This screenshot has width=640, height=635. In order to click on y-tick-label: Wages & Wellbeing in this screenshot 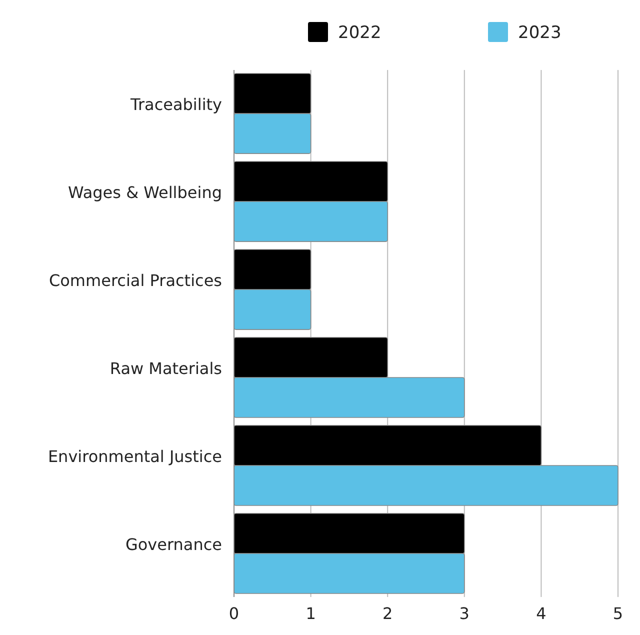, I will do `click(145, 192)`.